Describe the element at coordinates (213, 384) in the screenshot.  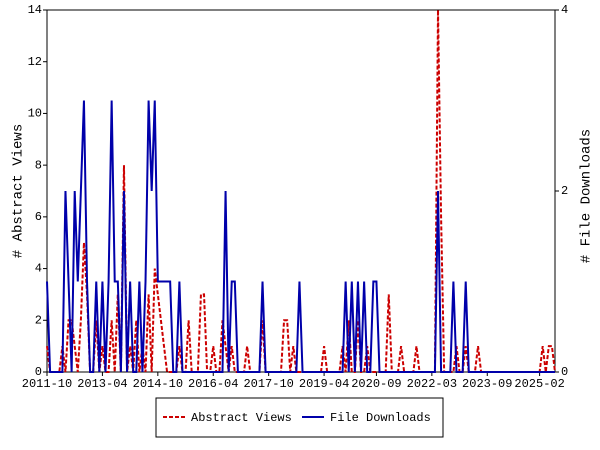
I see `x-tick-label: 2016-04` at that location.